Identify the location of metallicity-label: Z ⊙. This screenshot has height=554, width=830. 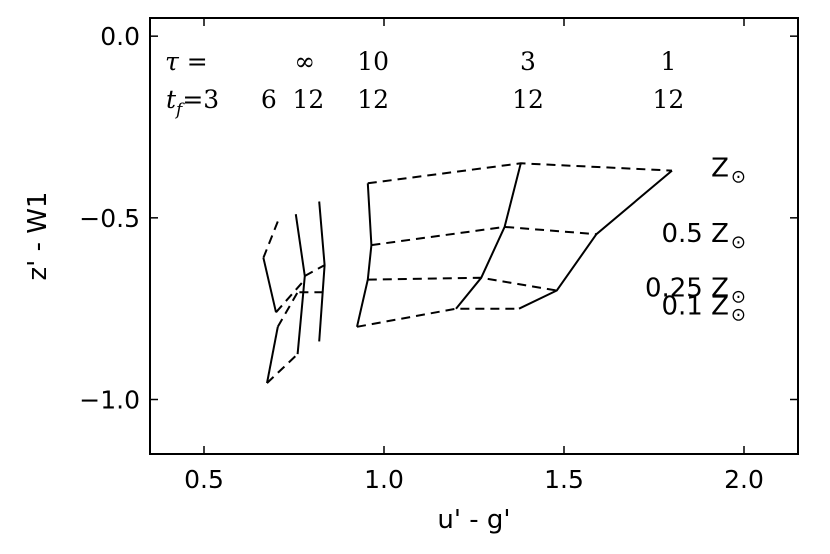
(728, 171).